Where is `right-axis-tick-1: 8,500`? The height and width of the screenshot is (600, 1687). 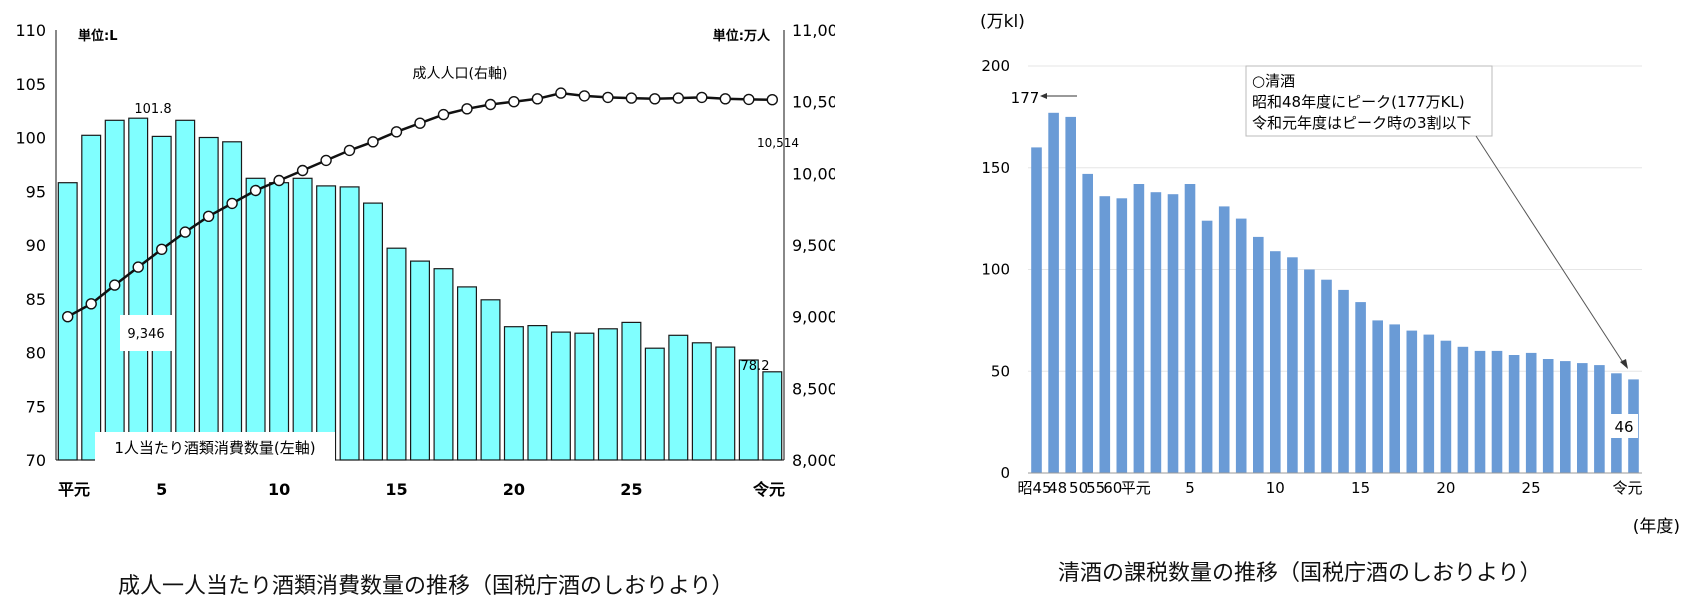
right-axis-tick-1: 8,500 is located at coordinates (813, 388).